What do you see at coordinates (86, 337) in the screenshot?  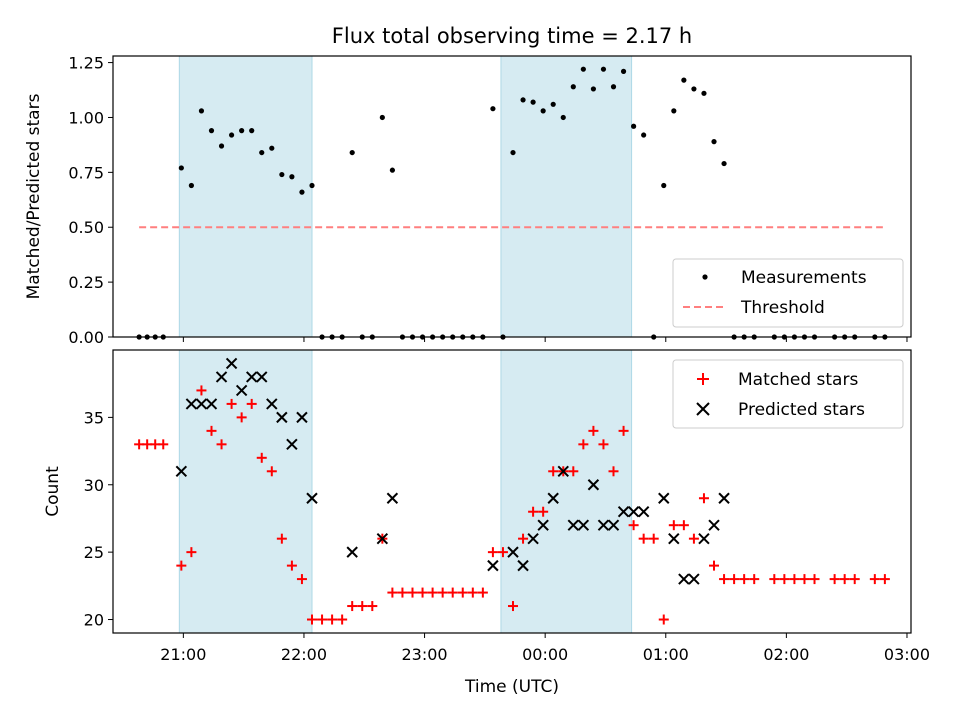 I see `y-tick-label: 0.00` at bounding box center [86, 337].